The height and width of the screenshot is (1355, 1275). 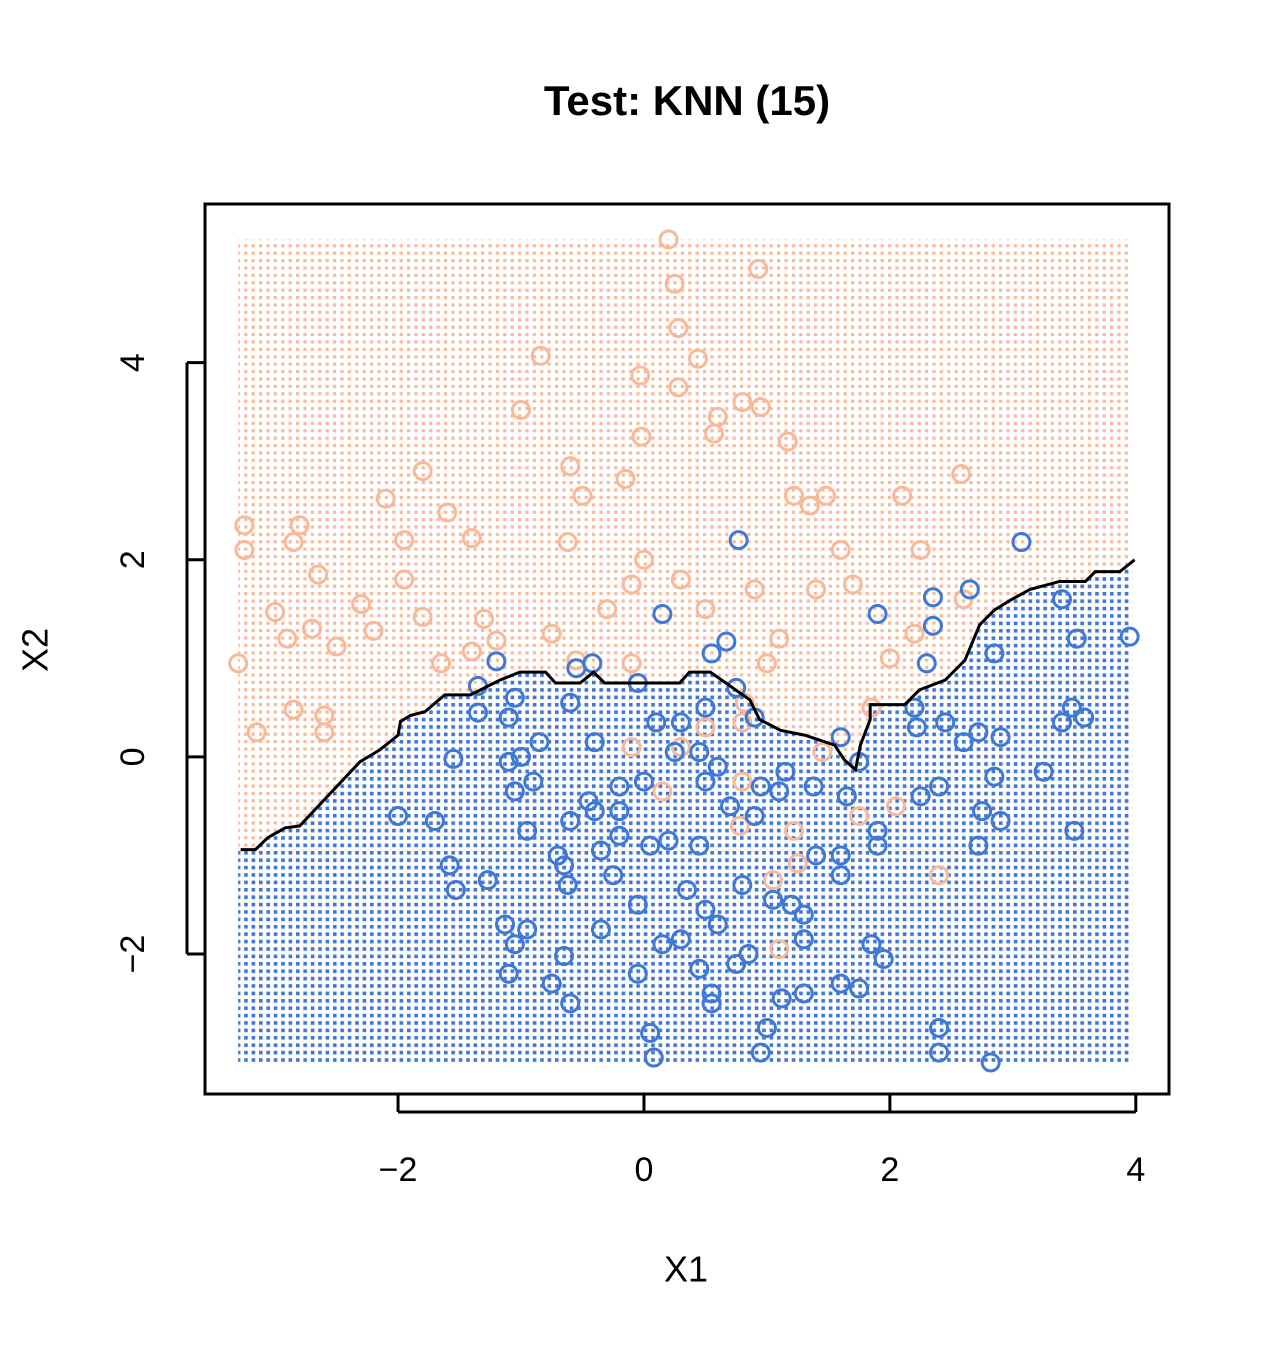 What do you see at coordinates (133, 362) in the screenshot?
I see `y-tick-label: 4` at bounding box center [133, 362].